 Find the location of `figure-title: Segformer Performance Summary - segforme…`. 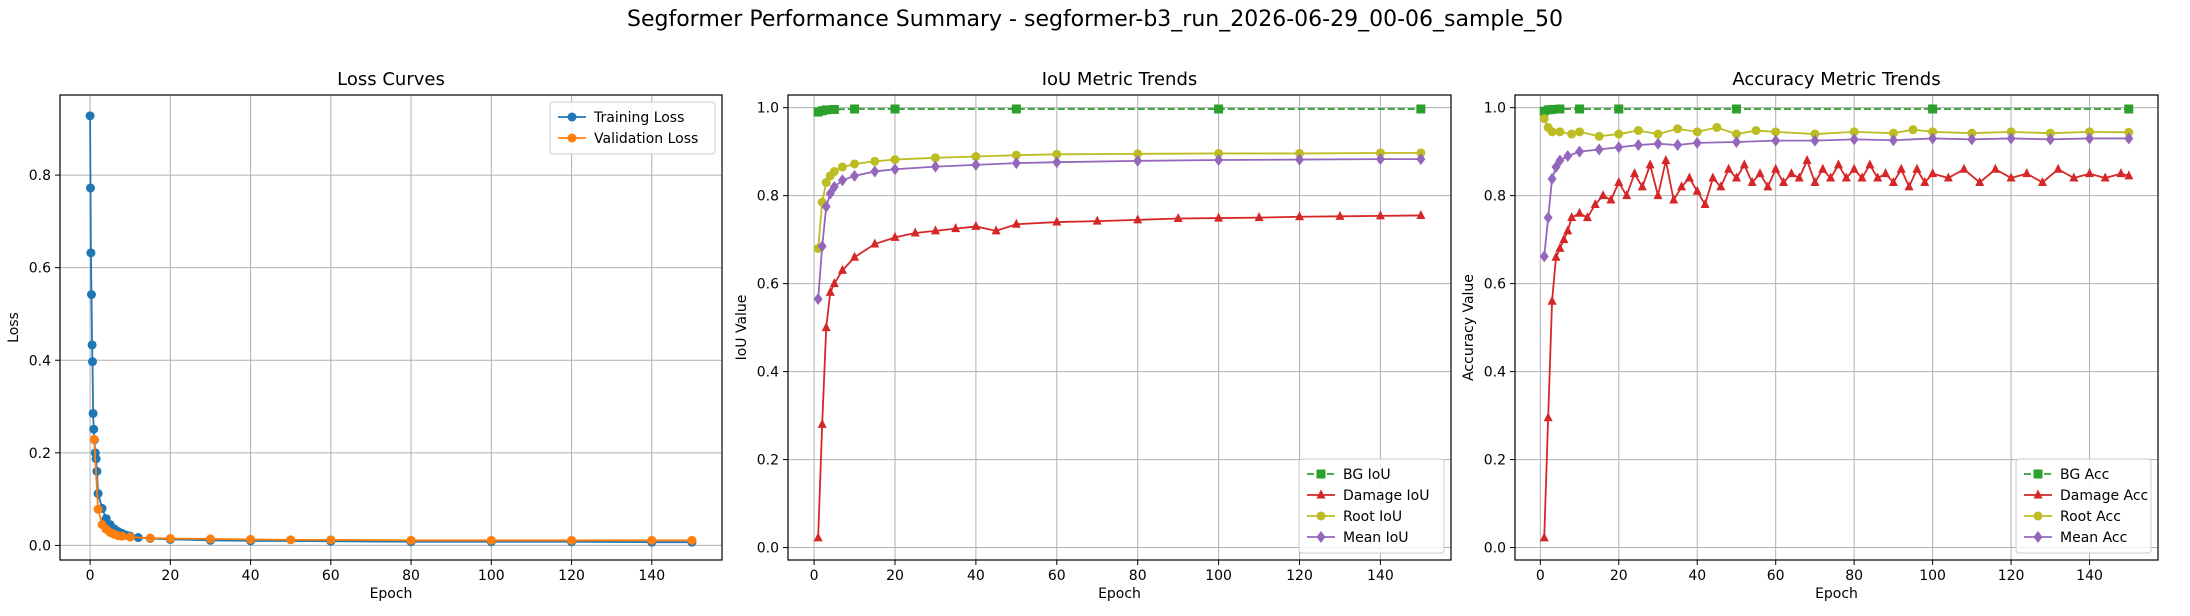

figure-title: Segformer Performance Summary - segforme… is located at coordinates (1095, 19).